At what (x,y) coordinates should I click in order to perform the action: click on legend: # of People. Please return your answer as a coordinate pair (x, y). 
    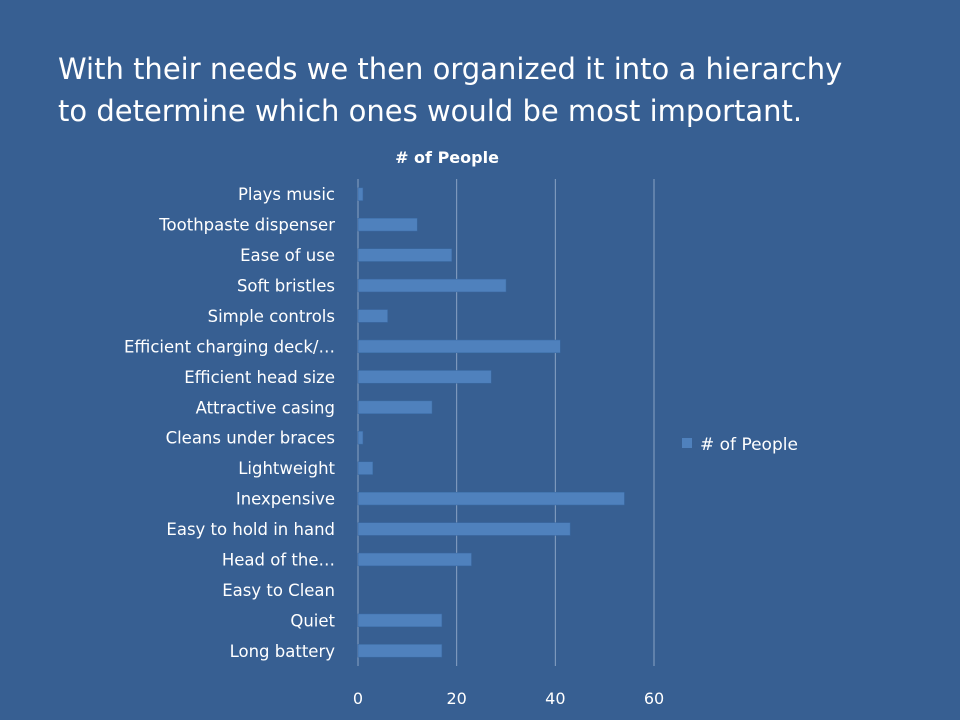
    Looking at the image, I should click on (740, 445).